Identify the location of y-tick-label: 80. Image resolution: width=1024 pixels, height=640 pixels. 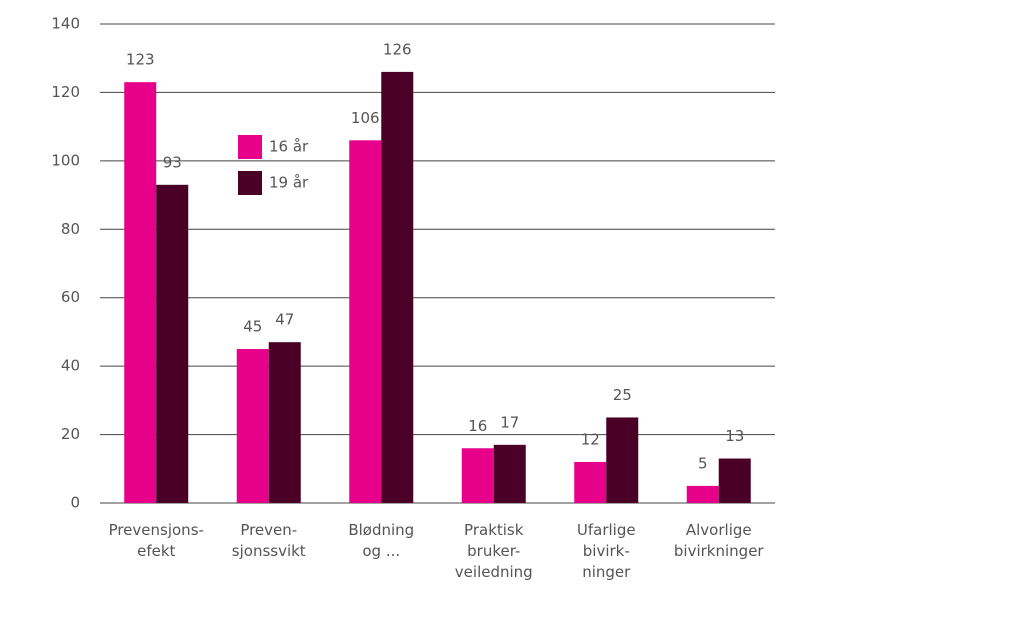
(70, 229).